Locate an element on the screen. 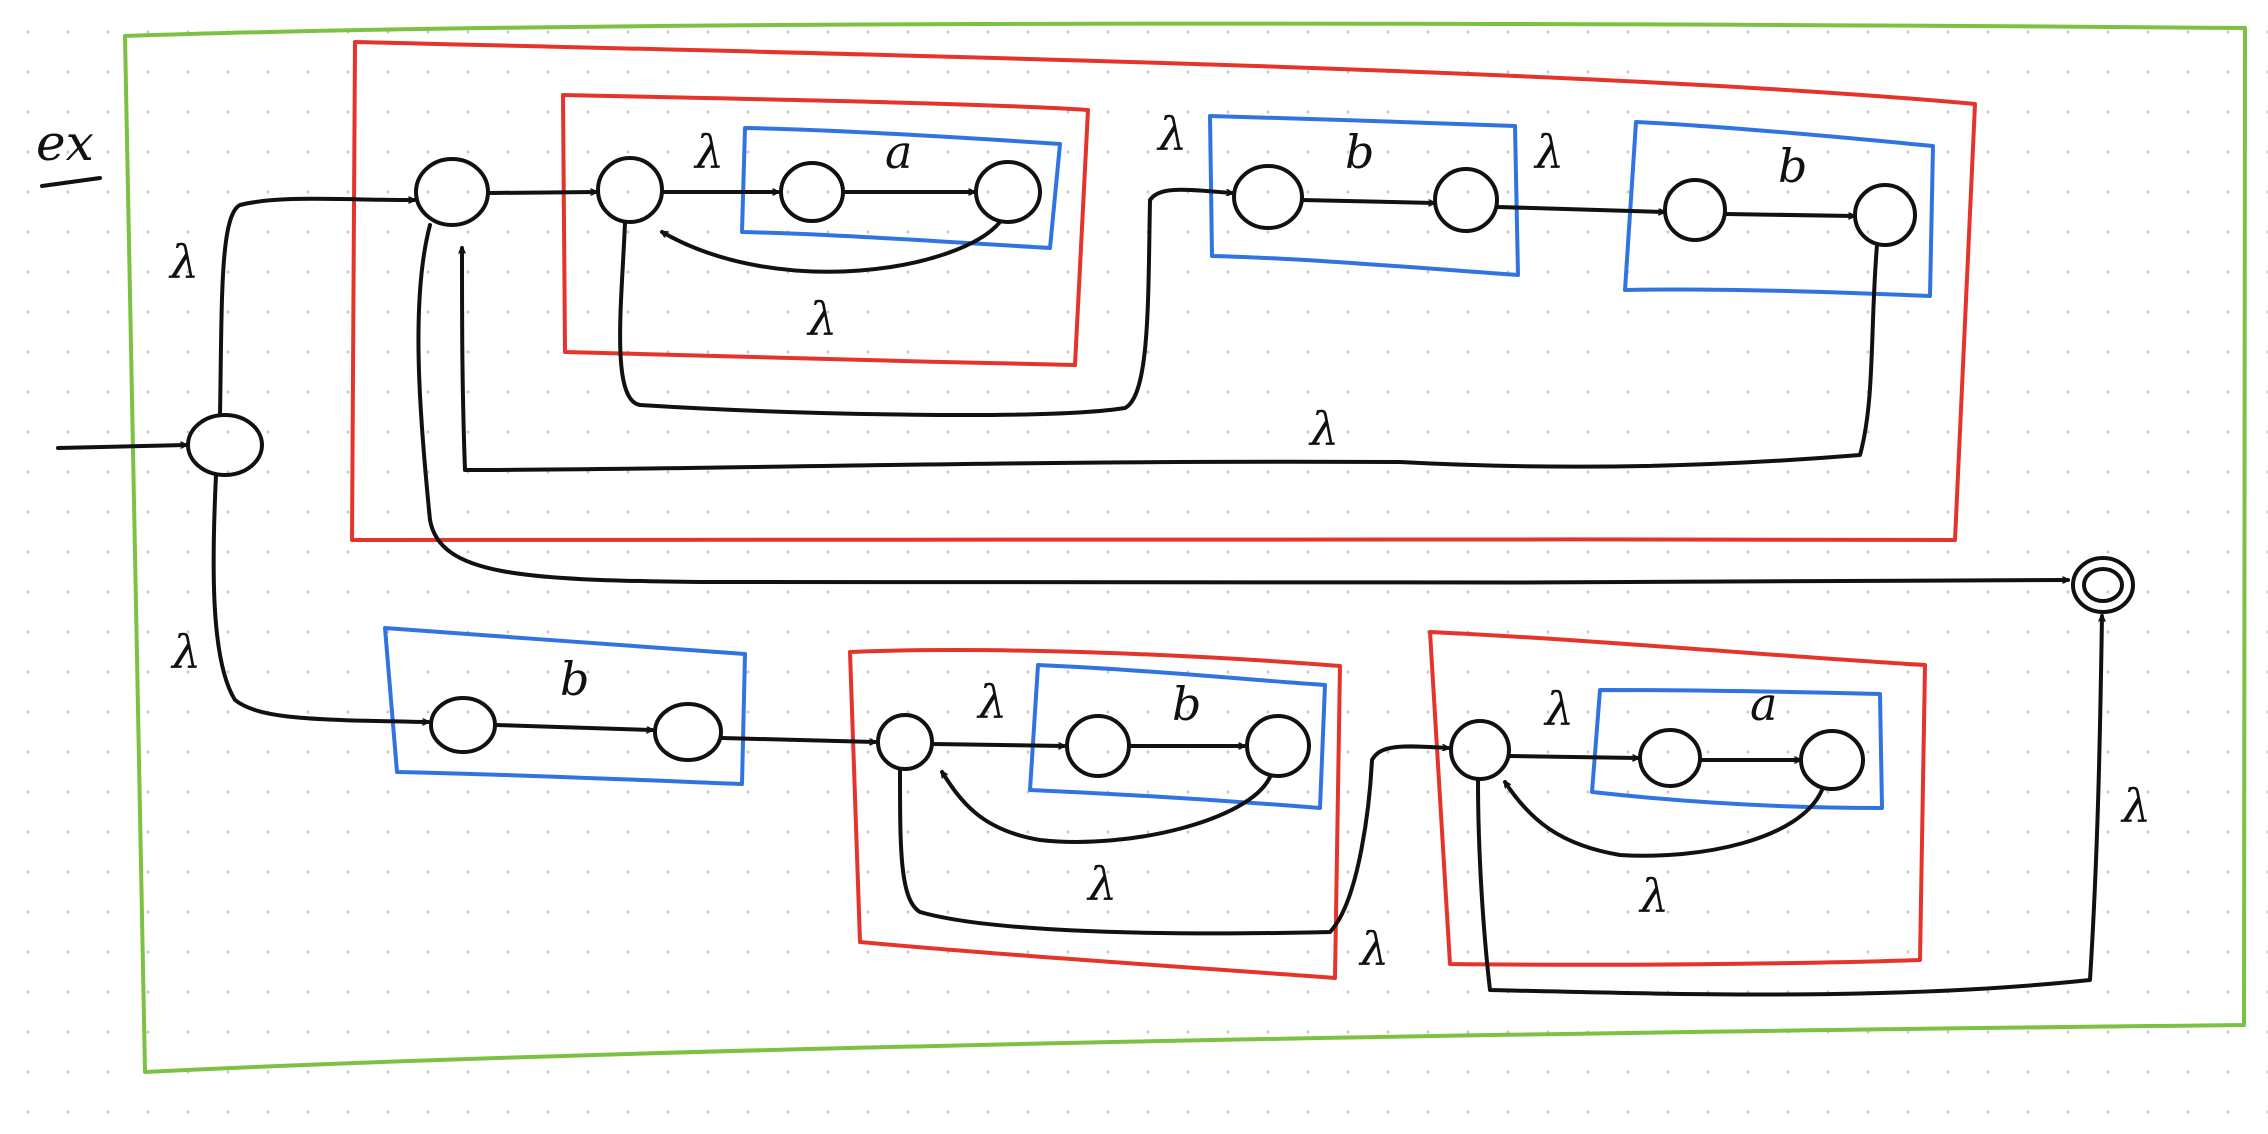  state-r5 is located at coordinates (1278, 746).